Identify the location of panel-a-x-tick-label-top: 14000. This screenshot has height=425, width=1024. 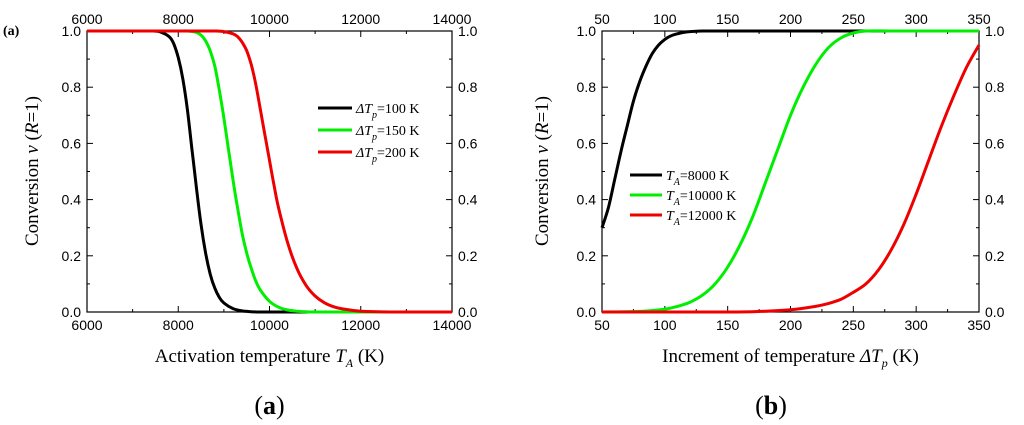
(452, 19).